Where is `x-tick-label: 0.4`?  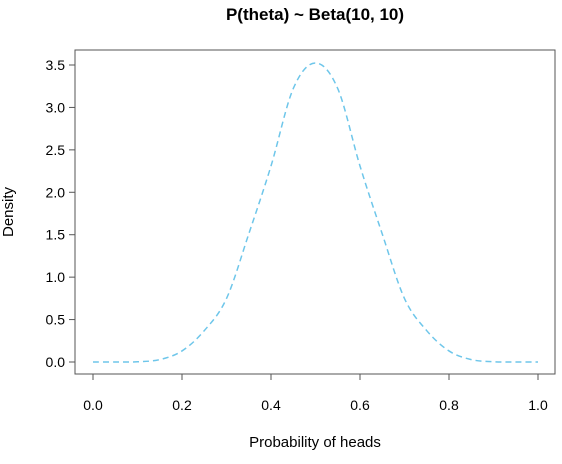
x-tick-label: 0.4 is located at coordinates (271, 405).